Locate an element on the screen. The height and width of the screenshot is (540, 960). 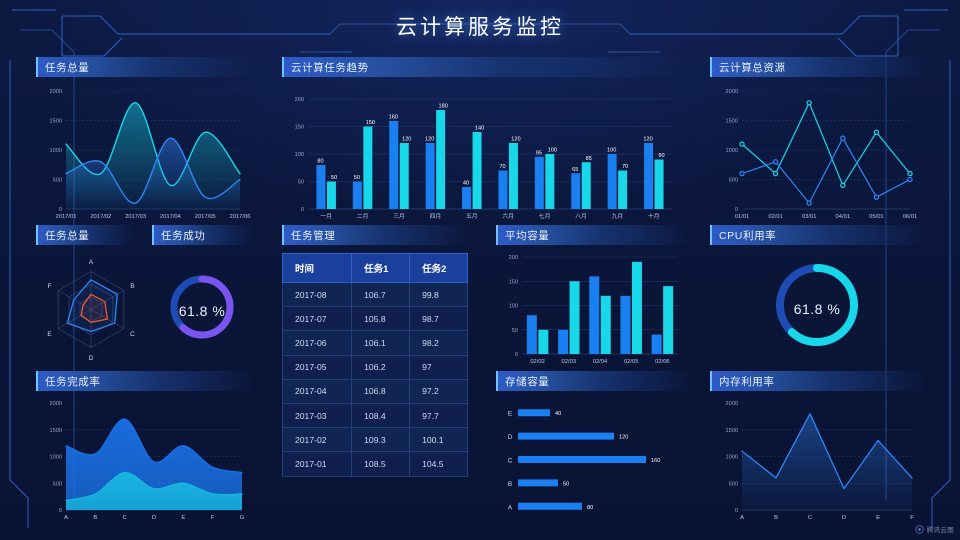
gauge-value-arc is located at coordinates (817, 305).